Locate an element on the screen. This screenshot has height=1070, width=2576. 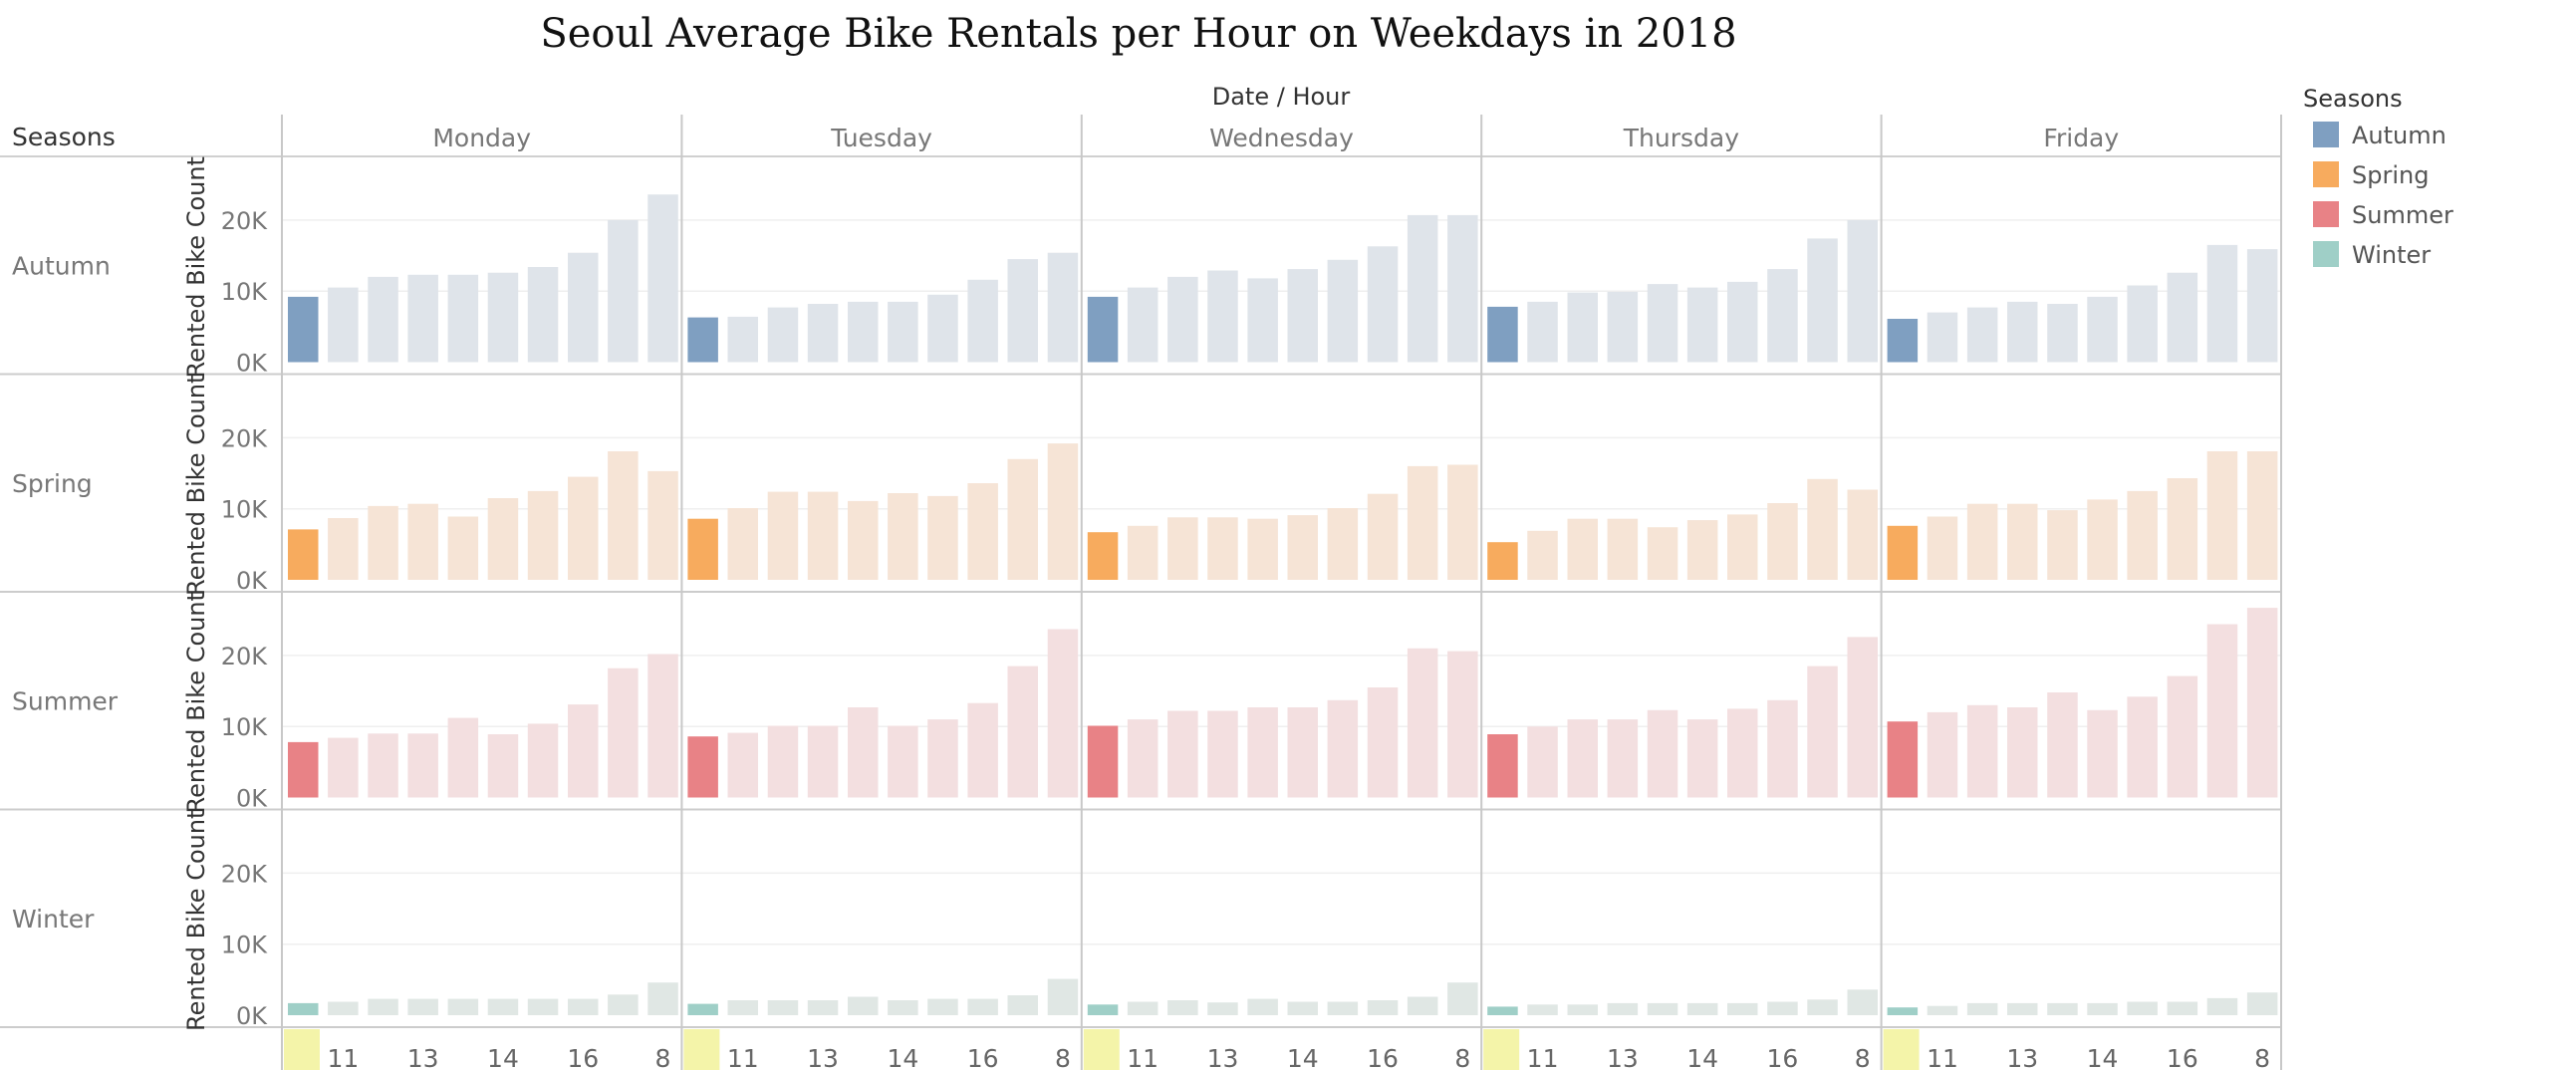
column-label-monday: Monday is located at coordinates (481, 138).